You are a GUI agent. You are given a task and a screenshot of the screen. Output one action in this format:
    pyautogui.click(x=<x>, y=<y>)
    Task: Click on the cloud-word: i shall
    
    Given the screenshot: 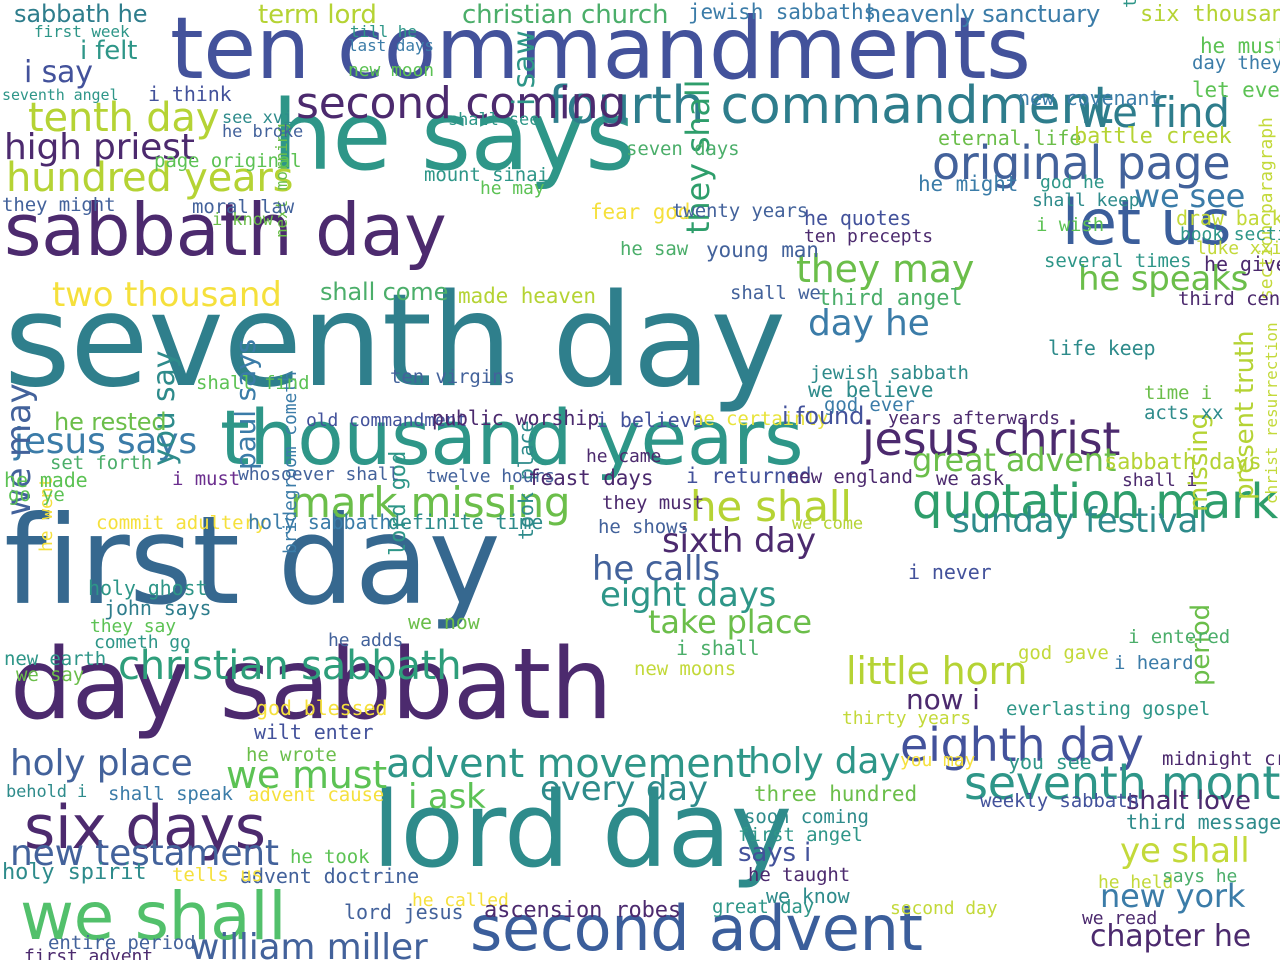 What is the action you would take?
    pyautogui.click(x=718, y=648)
    